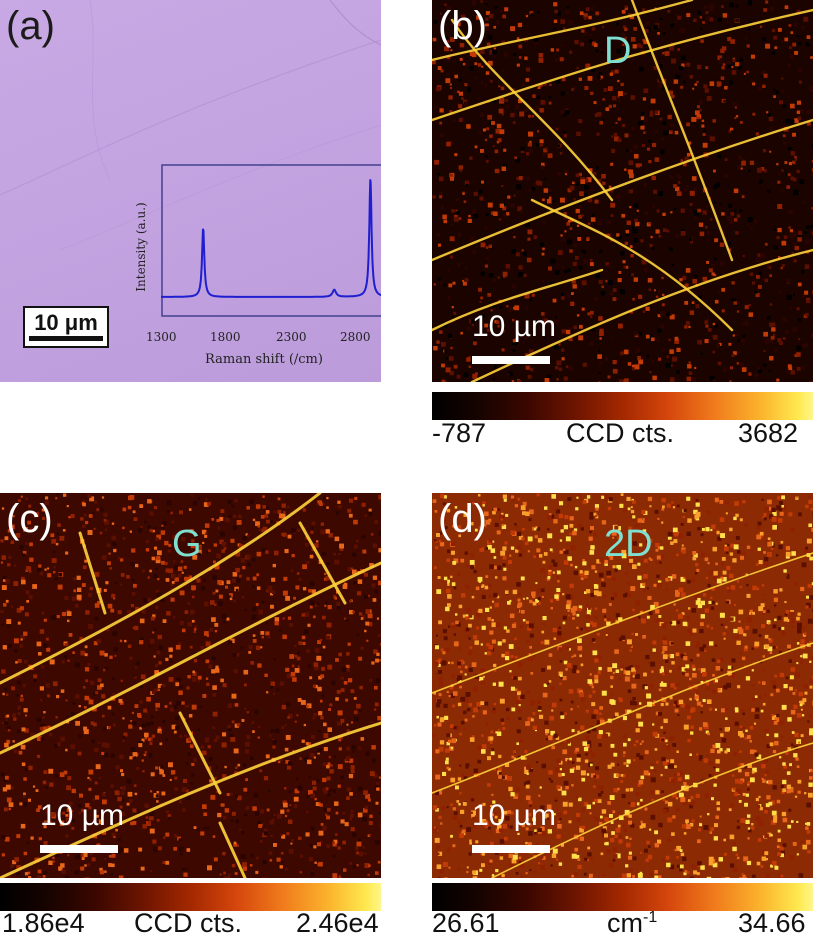 The width and height of the screenshot is (815, 938). I want to click on colorbar-max: 2.46e4, so click(337, 923).